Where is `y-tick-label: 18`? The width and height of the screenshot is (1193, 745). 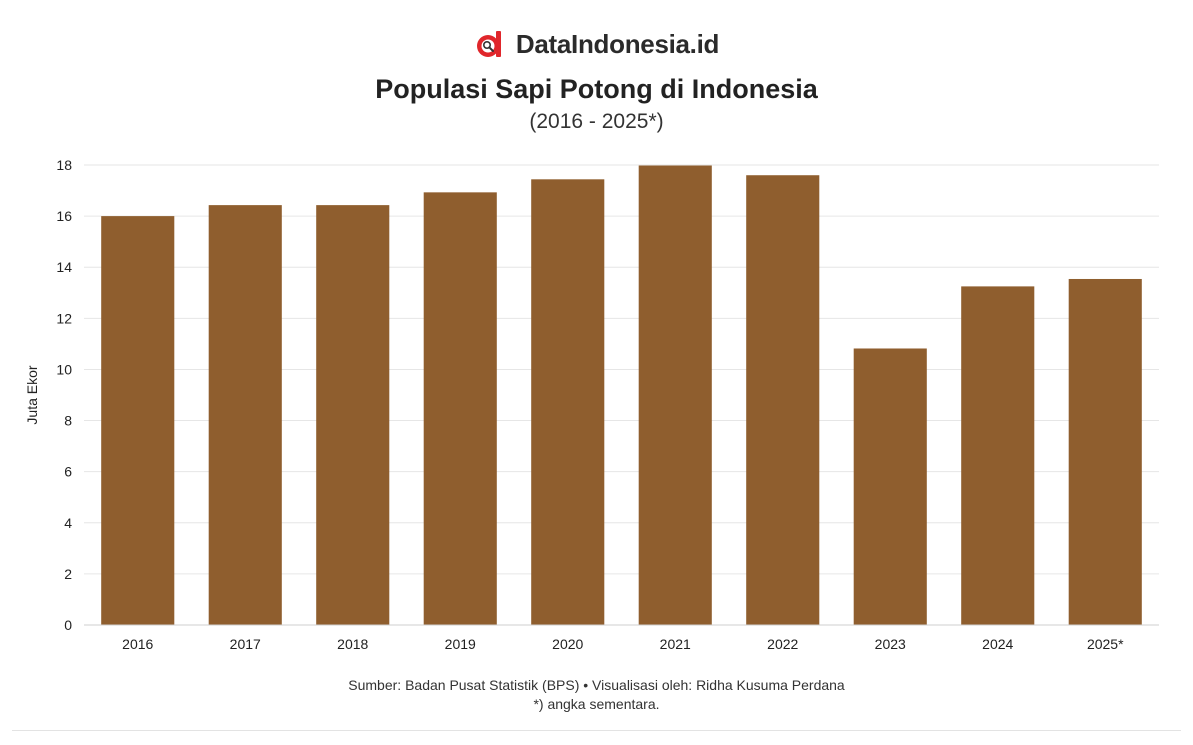
y-tick-label: 18 is located at coordinates (64, 165).